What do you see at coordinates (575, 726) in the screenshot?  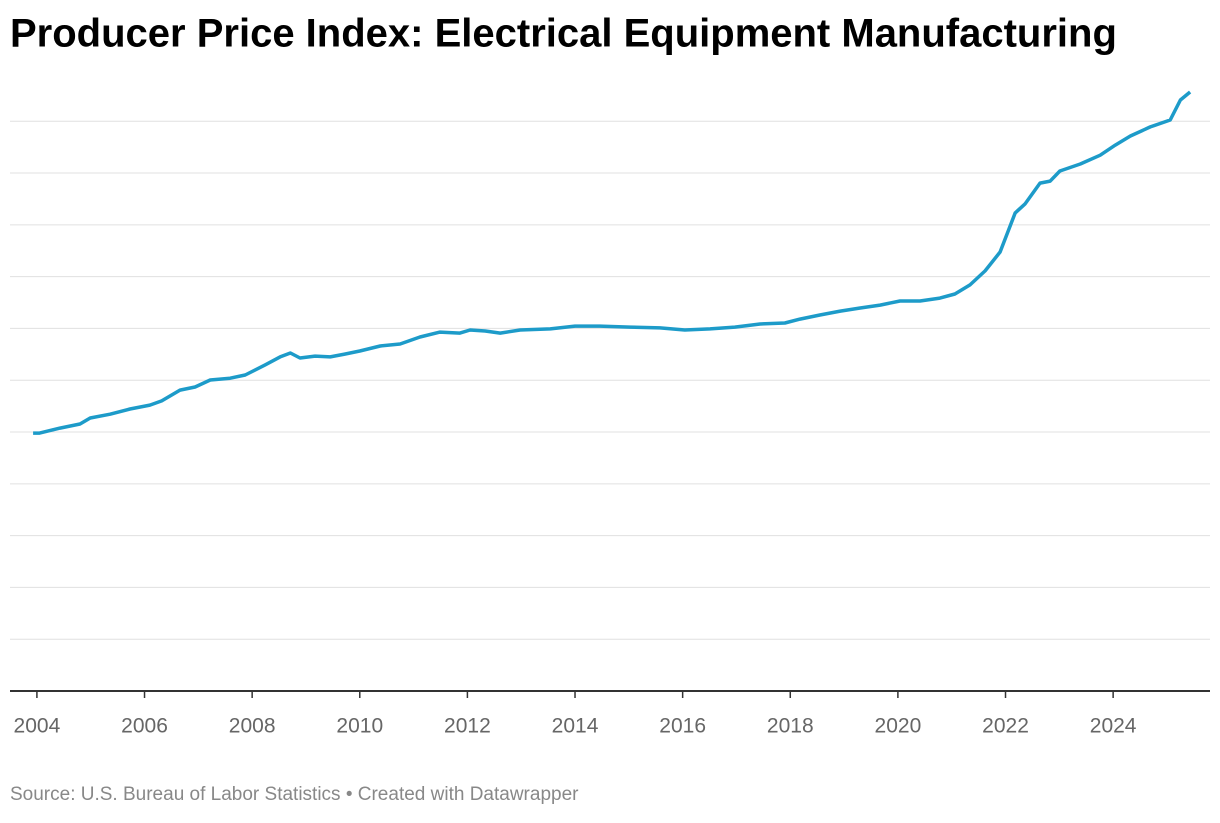 I see `x-tick-label: 2014` at bounding box center [575, 726].